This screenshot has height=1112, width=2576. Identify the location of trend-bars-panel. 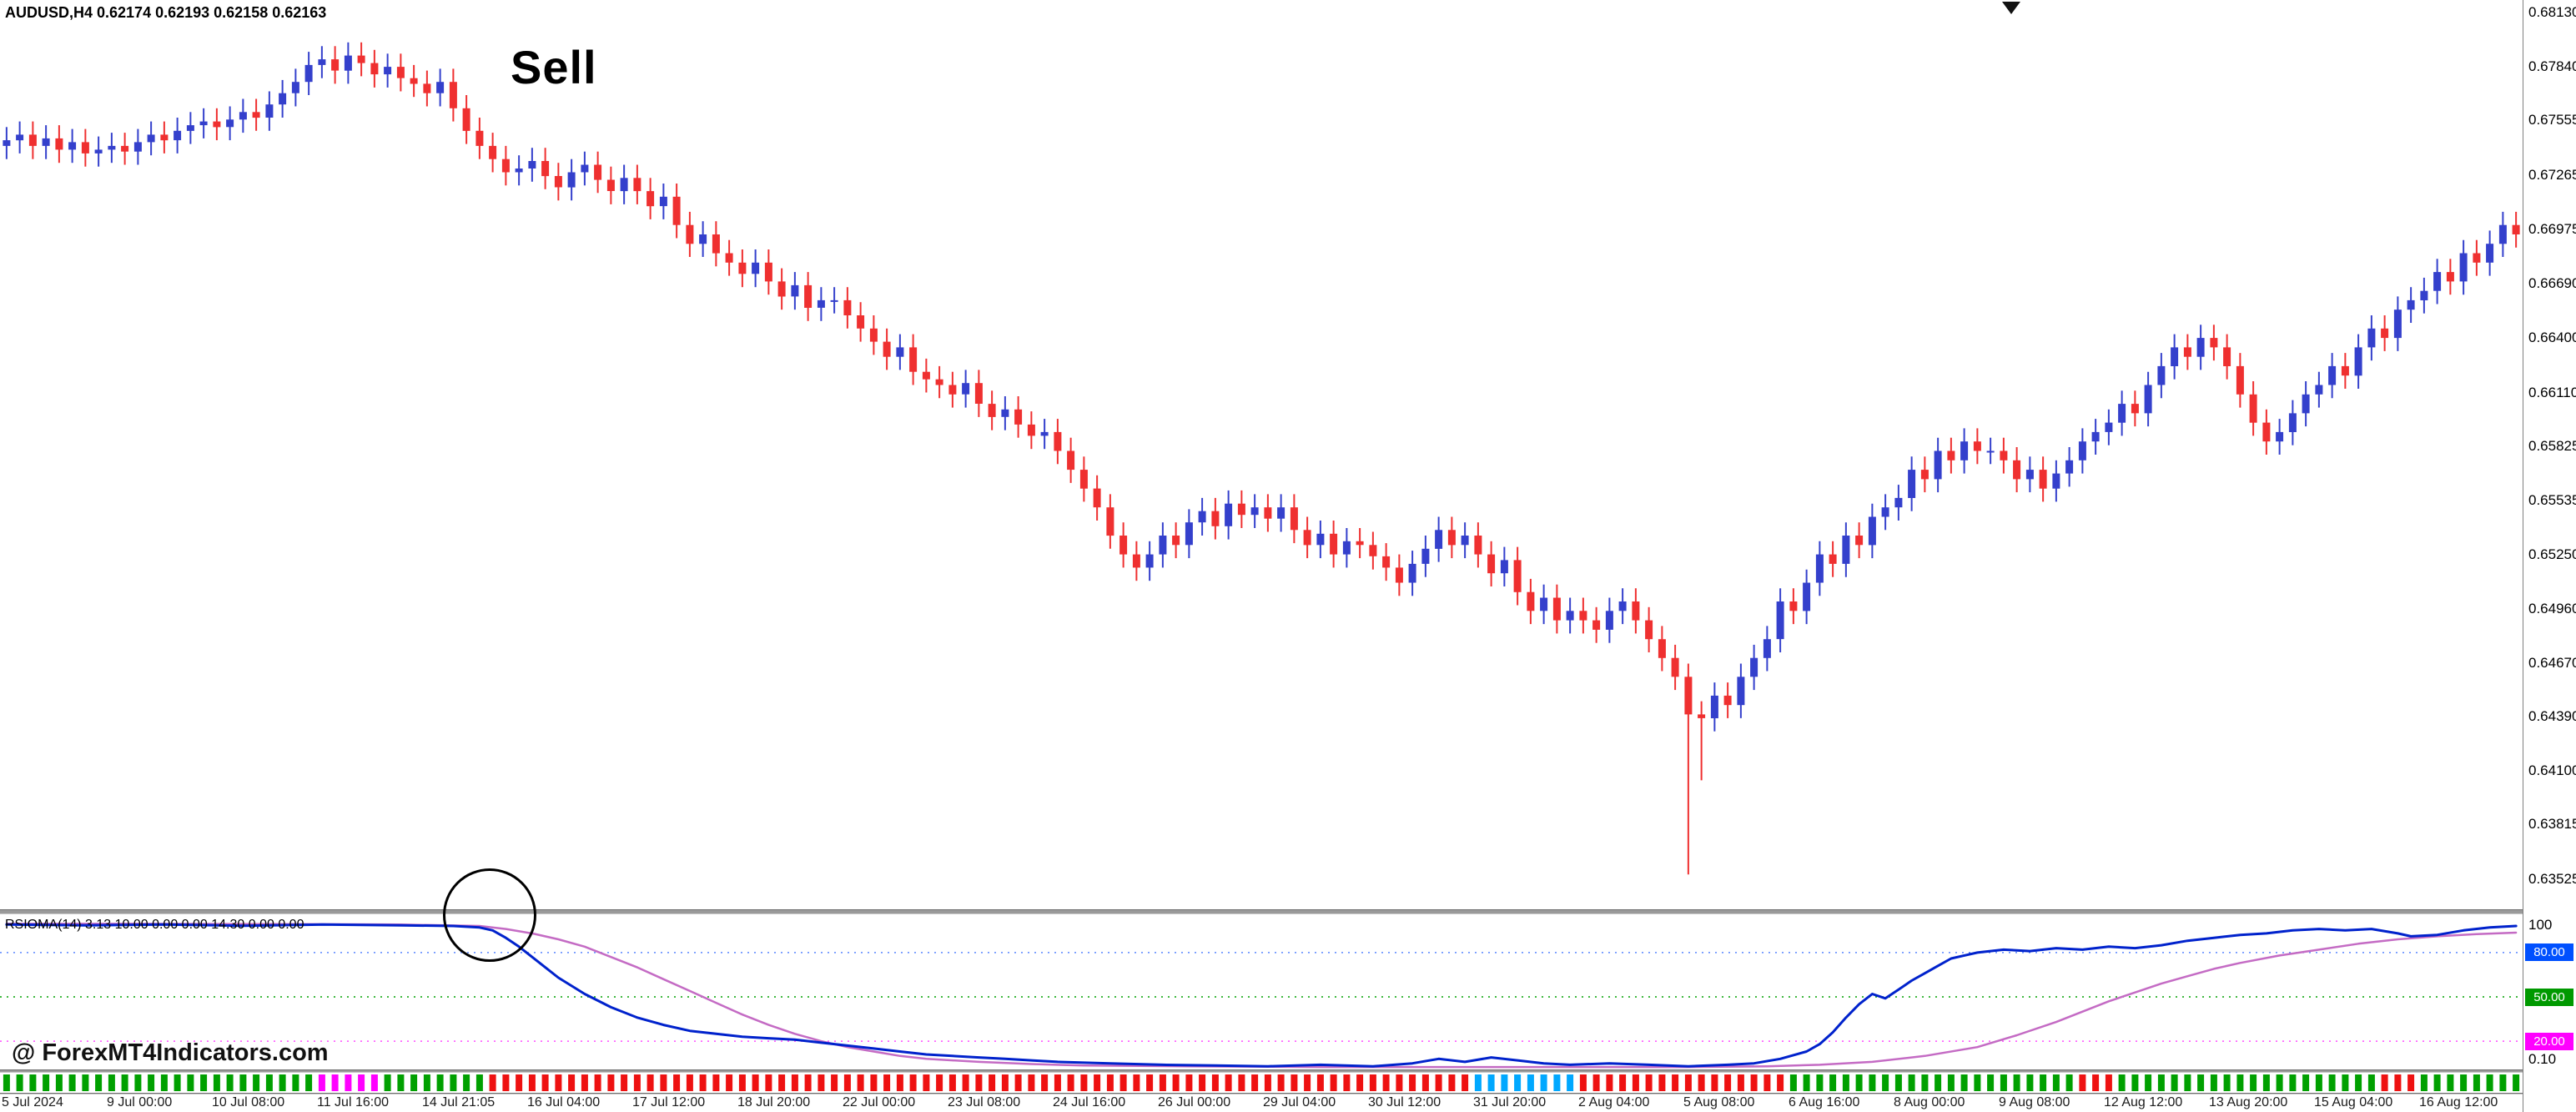
(1261, 1083).